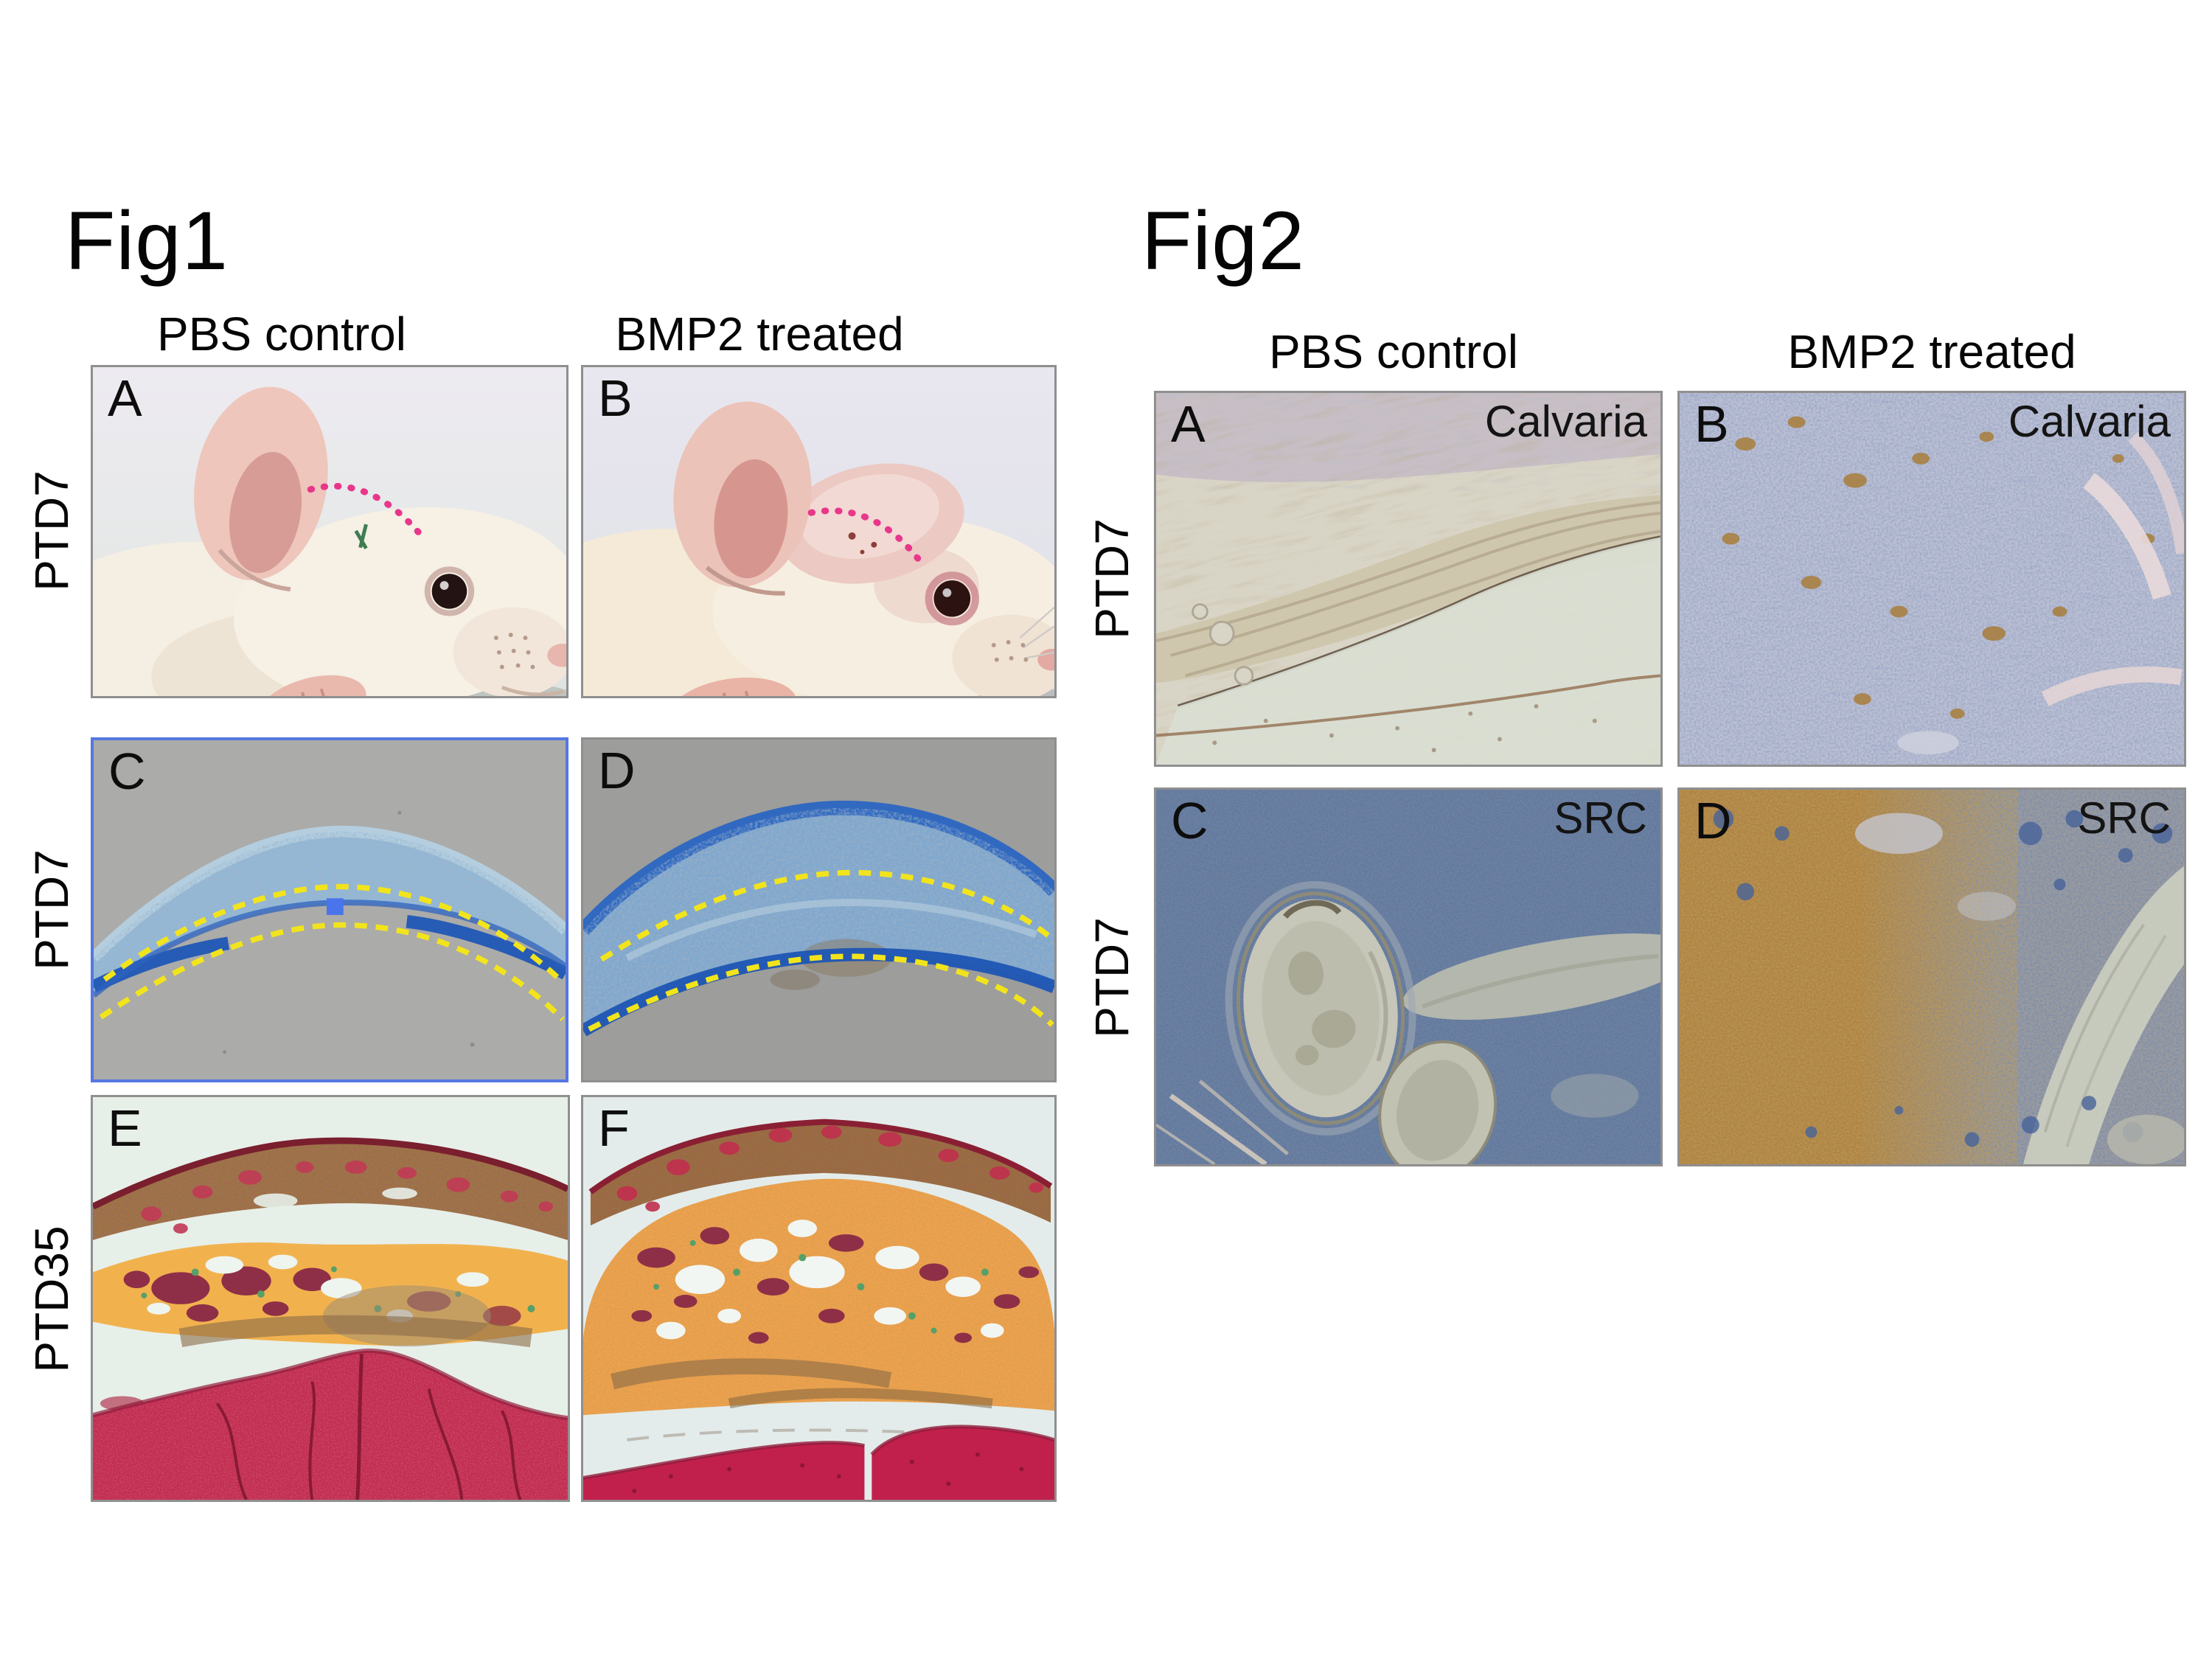 The image size is (2212, 1659). I want to click on fig1-panel-f-histology: F, so click(819, 1298).